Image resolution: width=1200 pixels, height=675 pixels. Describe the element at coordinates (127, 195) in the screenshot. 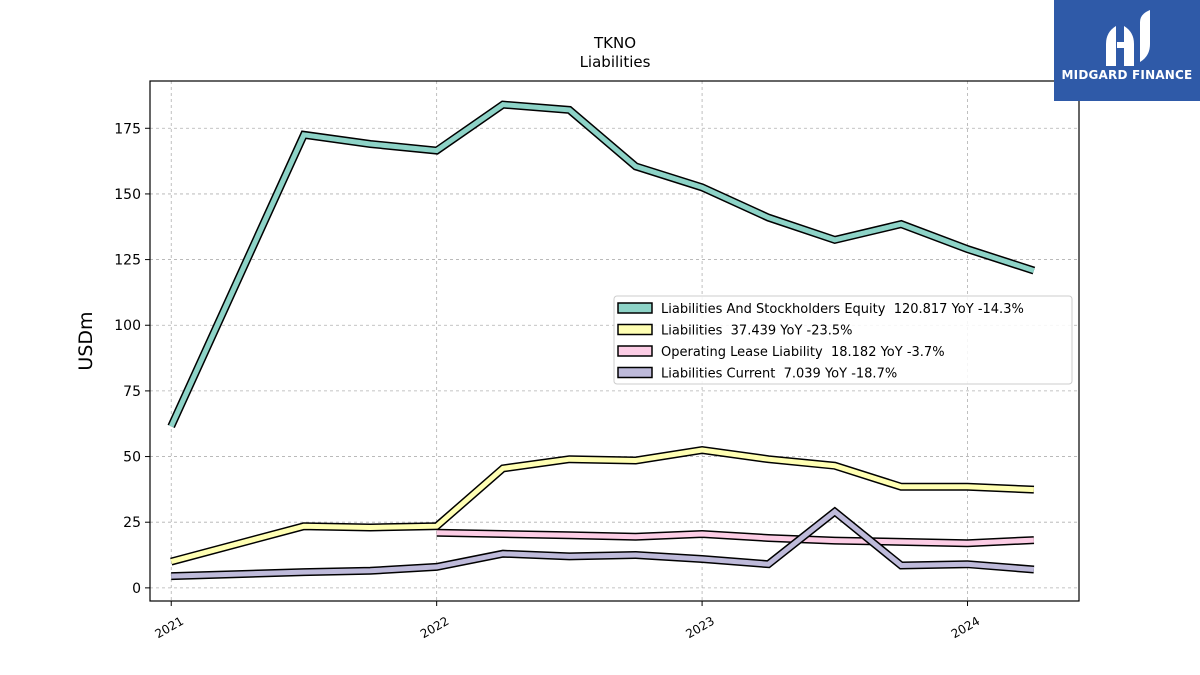

I see `y-tick-label: 150` at that location.